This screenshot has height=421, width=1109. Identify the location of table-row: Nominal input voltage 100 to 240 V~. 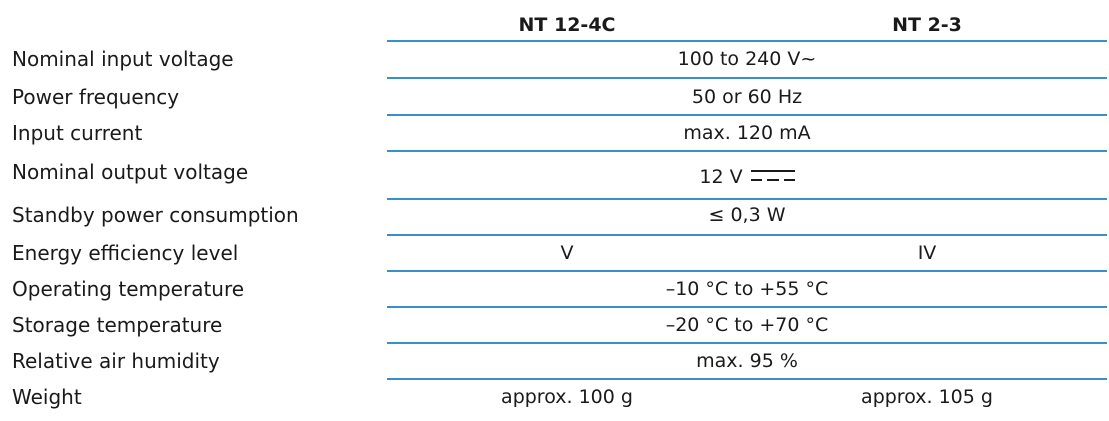
(554, 59).